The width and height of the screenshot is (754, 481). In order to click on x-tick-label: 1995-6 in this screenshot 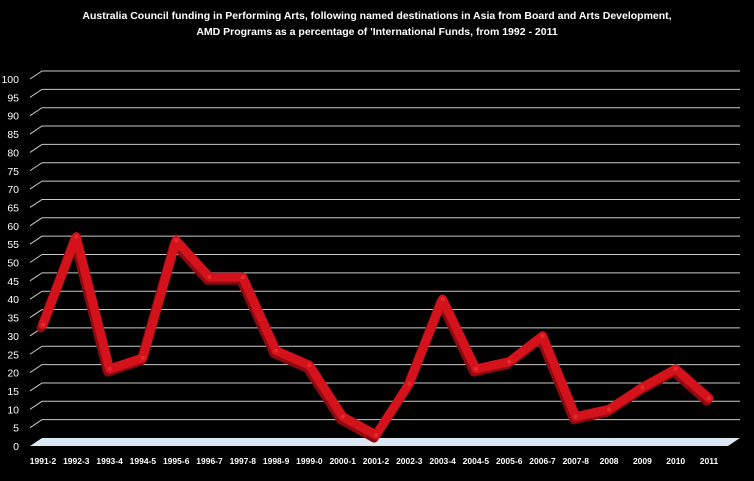, I will do `click(176, 461)`.